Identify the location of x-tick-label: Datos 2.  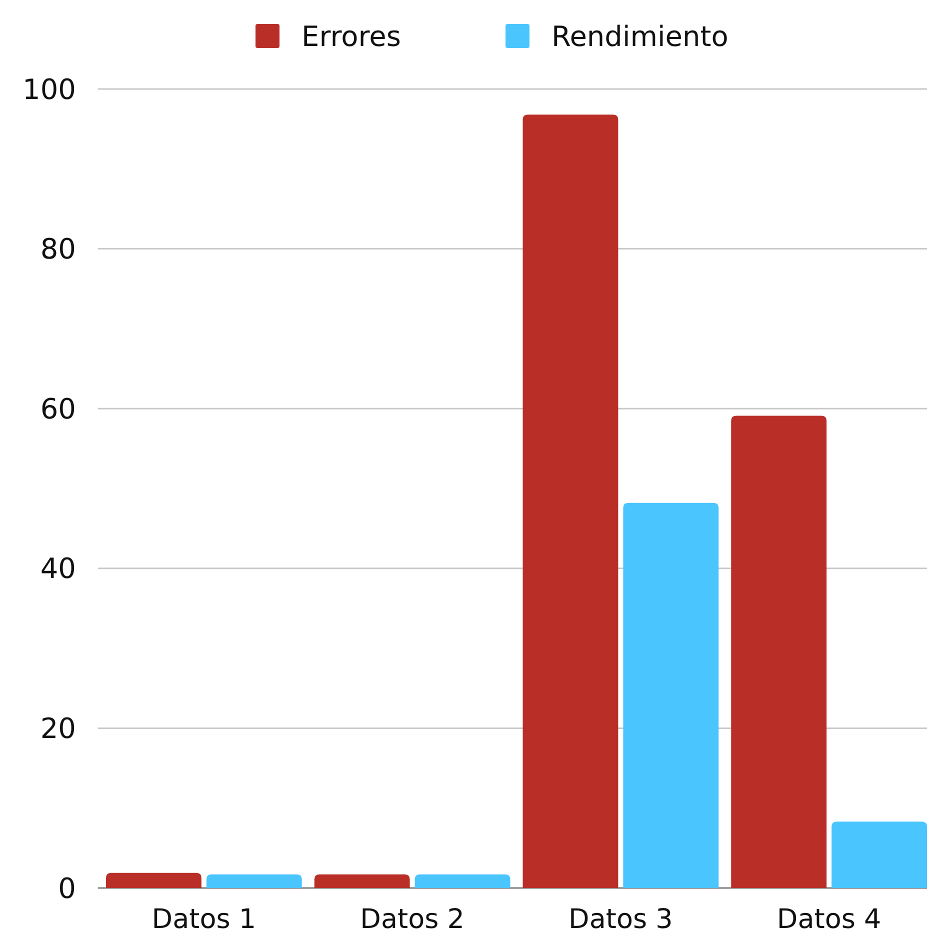
(412, 919).